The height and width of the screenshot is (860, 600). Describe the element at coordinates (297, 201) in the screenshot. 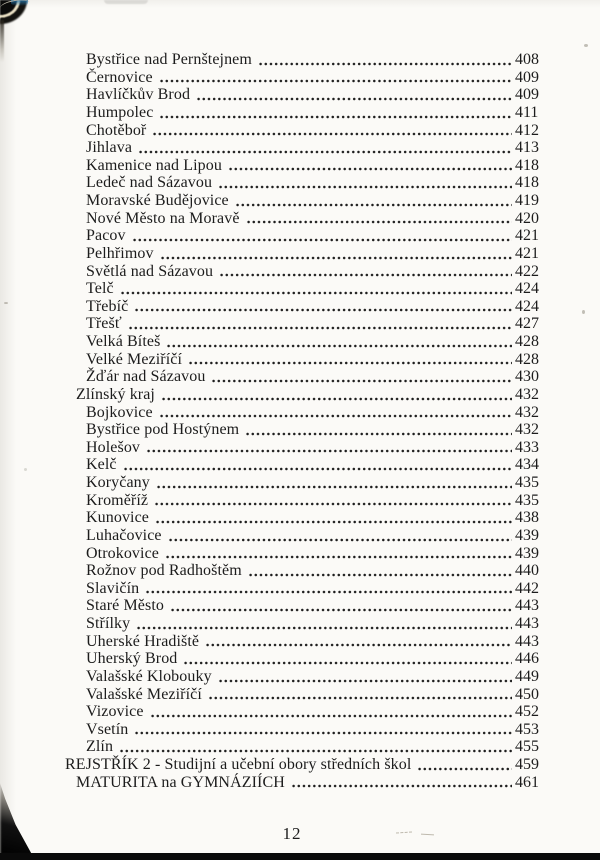

I see `toc-entry: Moravské Budějovice 419` at that location.